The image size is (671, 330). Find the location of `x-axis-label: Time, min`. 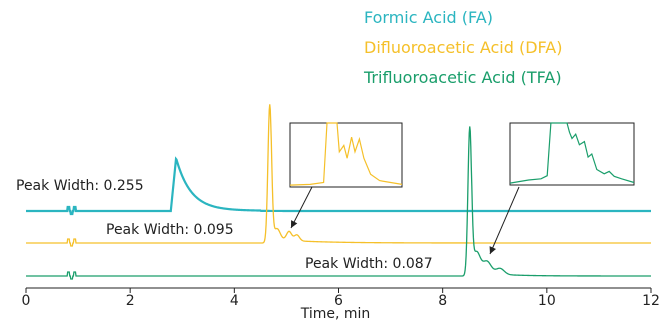

x-axis-label: Time, min is located at coordinates (335, 314).